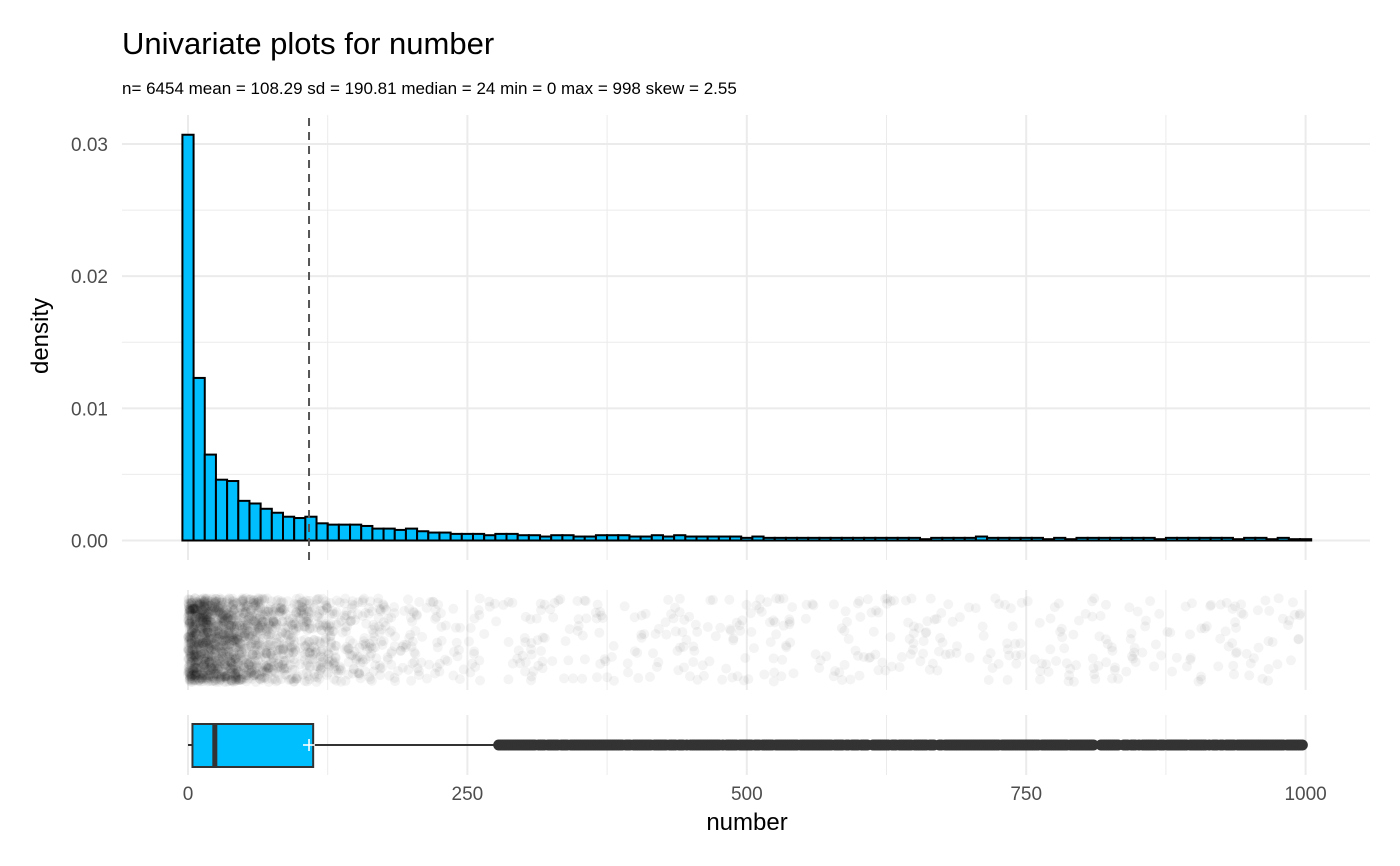 This screenshot has height=866, width=1400. Describe the element at coordinates (1302, 745) in the screenshot. I see `outlier-point` at that location.